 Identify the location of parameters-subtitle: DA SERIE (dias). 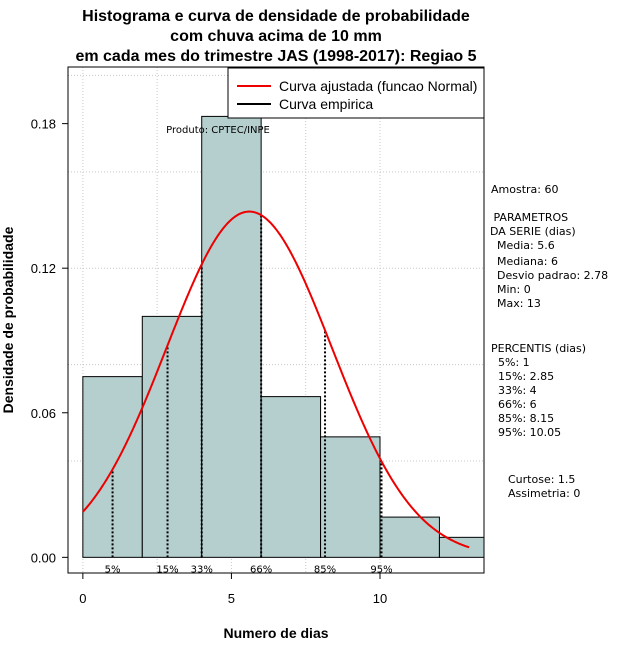
(533, 231).